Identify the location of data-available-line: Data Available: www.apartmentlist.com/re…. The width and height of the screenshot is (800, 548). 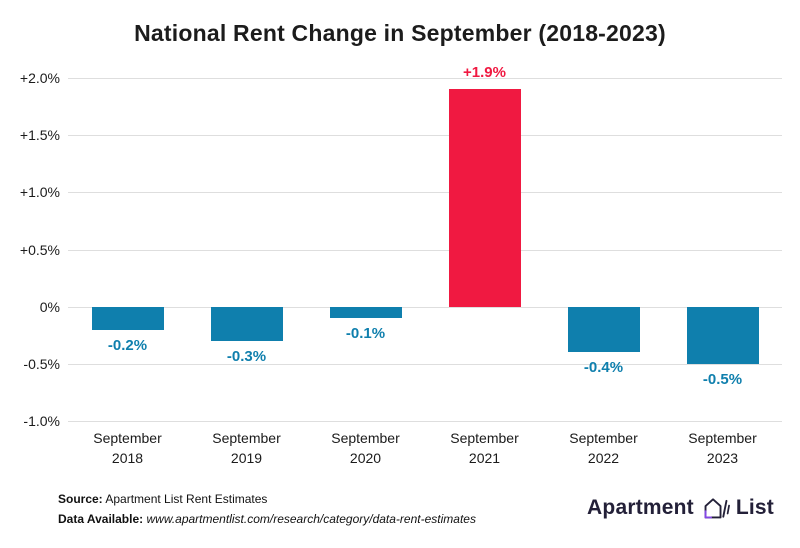
(267, 519).